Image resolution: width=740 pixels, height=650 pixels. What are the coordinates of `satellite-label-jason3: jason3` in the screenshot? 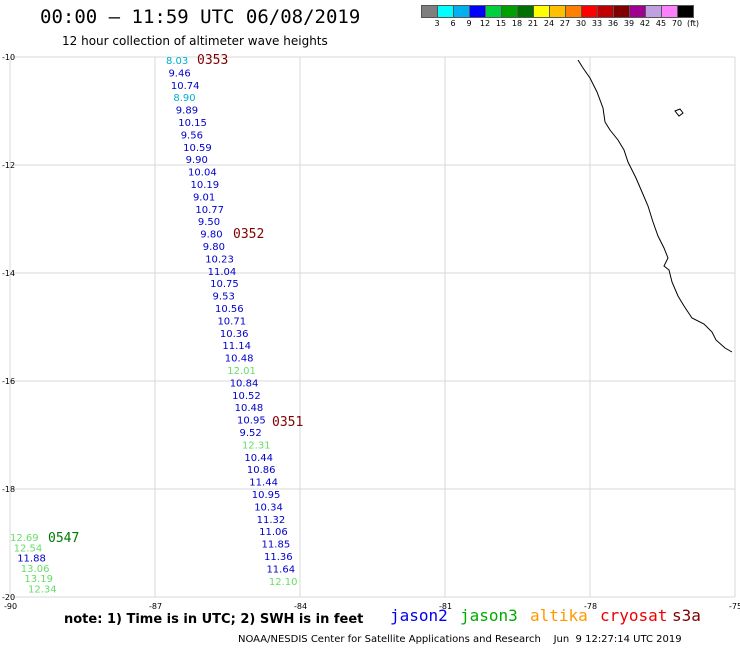 It's located at (489, 615).